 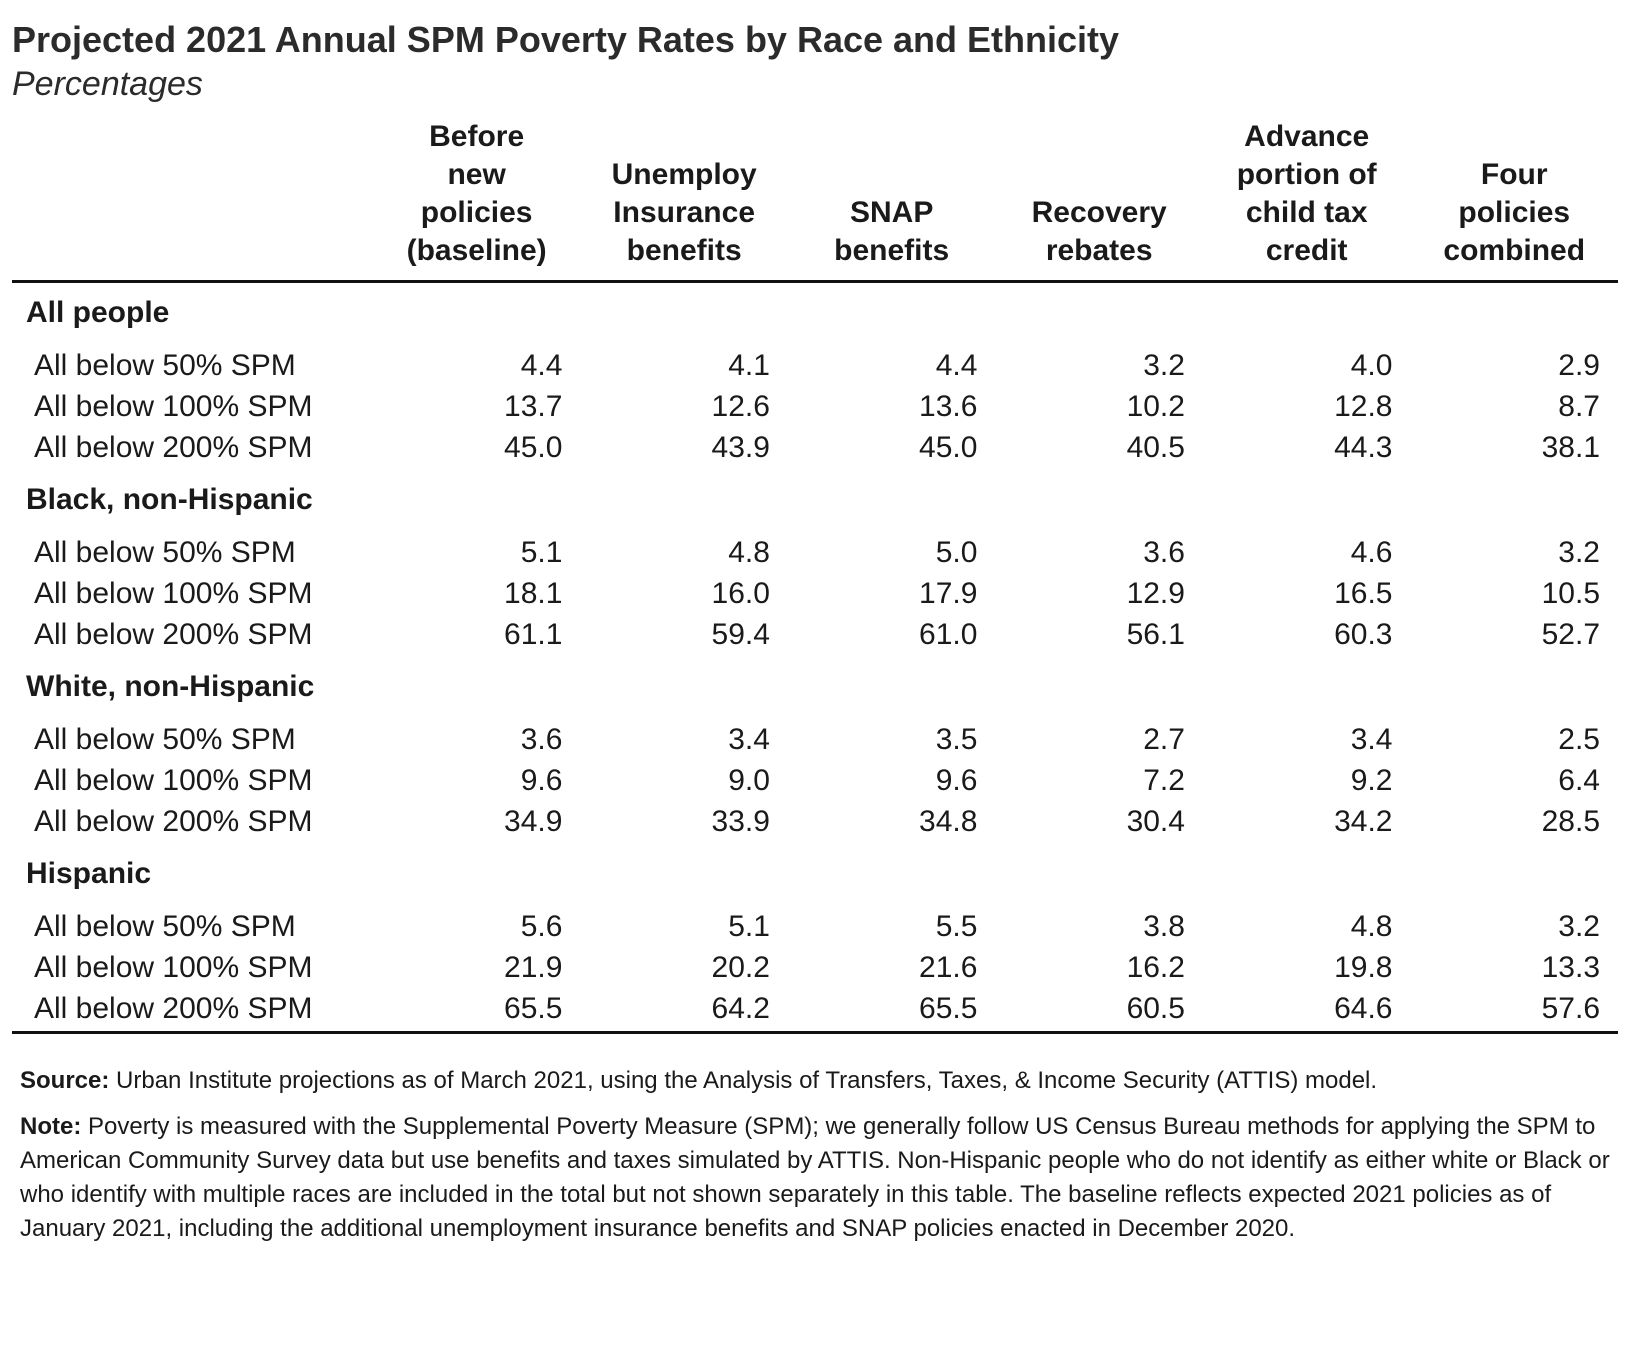 What do you see at coordinates (533, 406) in the screenshot?
I see `table-cell: 13.7` at bounding box center [533, 406].